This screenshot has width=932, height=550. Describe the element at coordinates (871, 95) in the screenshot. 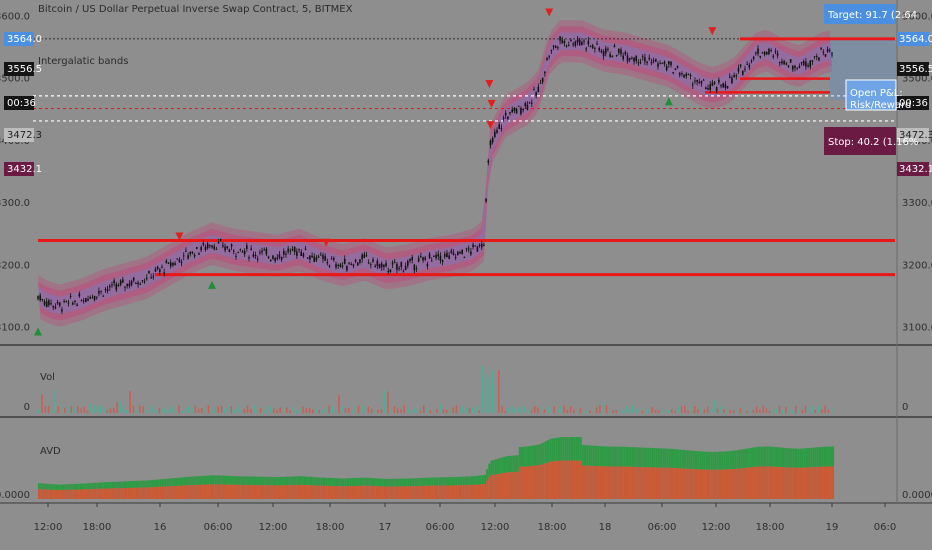

I see `open-pl-box` at that location.